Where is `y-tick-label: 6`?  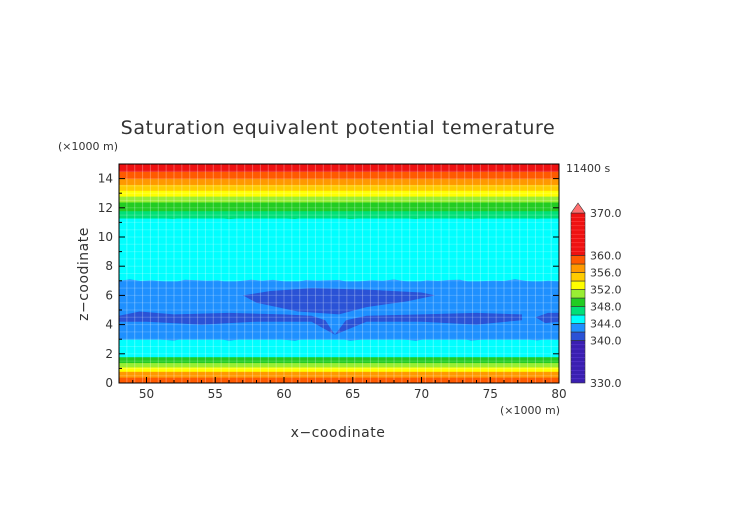
y-tick-label: 6 is located at coordinates (109, 295).